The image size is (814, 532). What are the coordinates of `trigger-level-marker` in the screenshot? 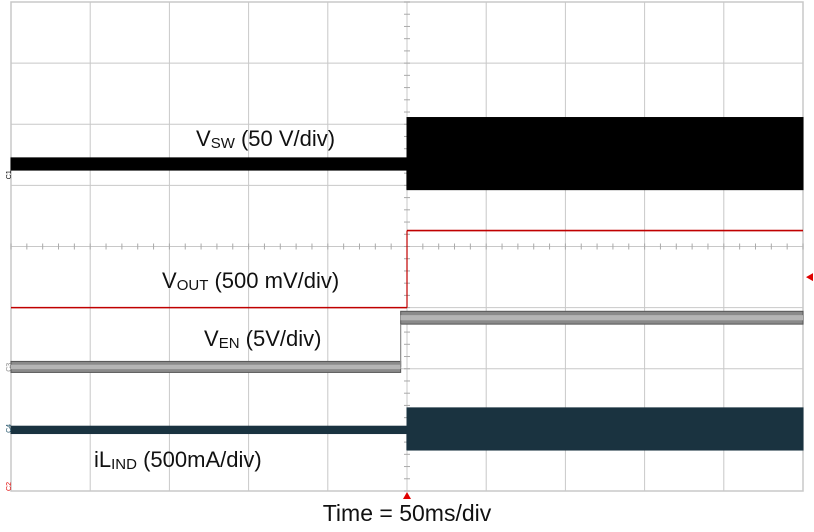 It's located at (809, 277).